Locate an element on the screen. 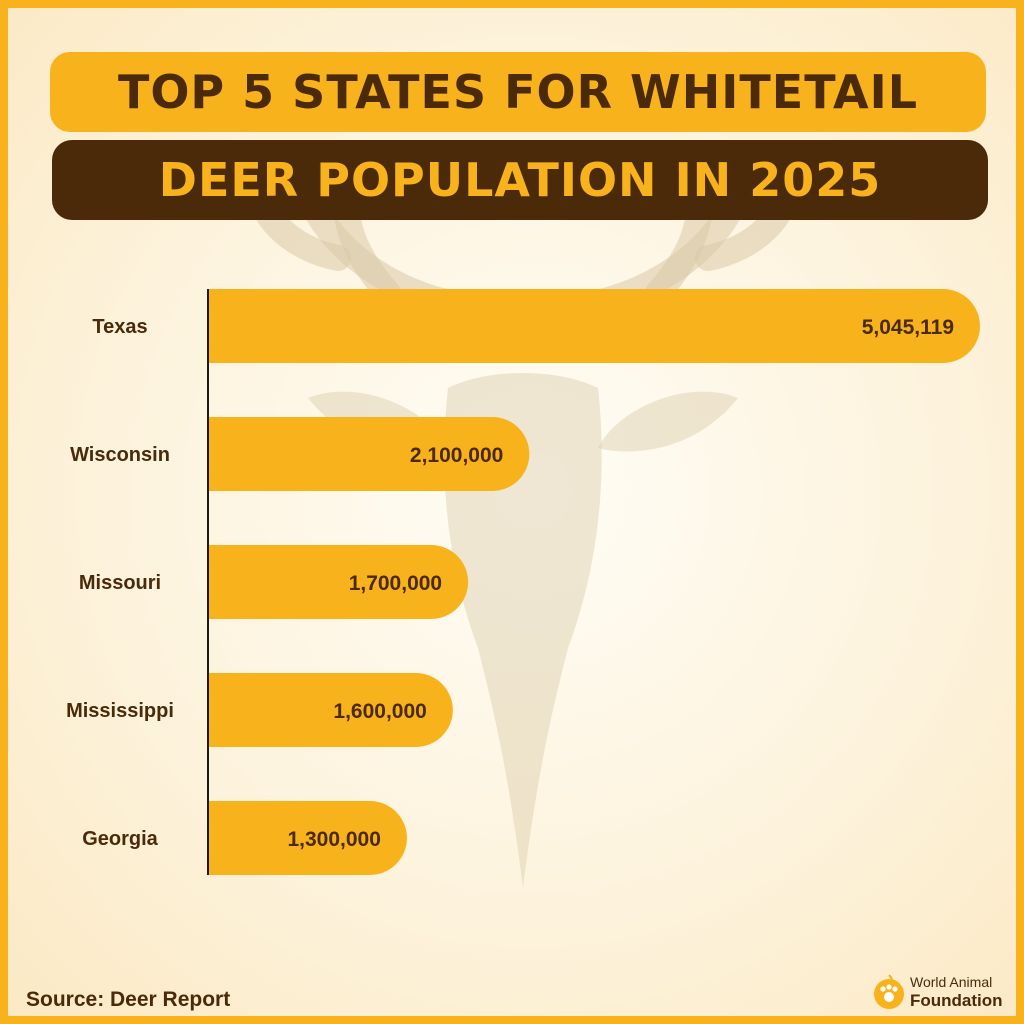  category-label: Georgia is located at coordinates (120, 839).